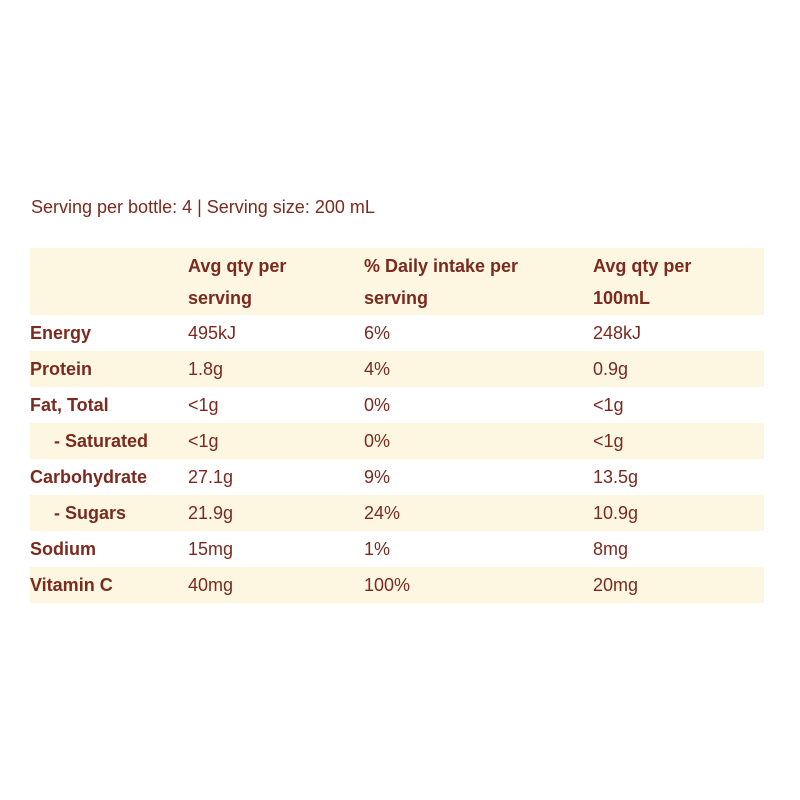 This screenshot has height=800, width=800. Describe the element at coordinates (622, 298) in the screenshot. I see `header-line: 100mL` at that location.